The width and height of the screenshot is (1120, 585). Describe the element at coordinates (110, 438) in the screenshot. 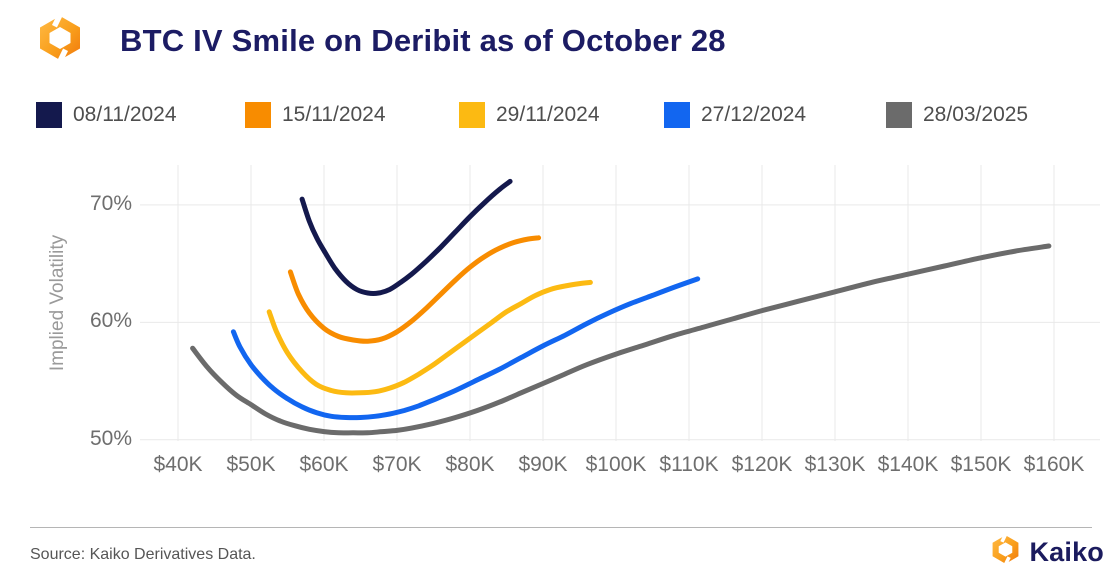

I see `y-tick-label: 50%` at that location.